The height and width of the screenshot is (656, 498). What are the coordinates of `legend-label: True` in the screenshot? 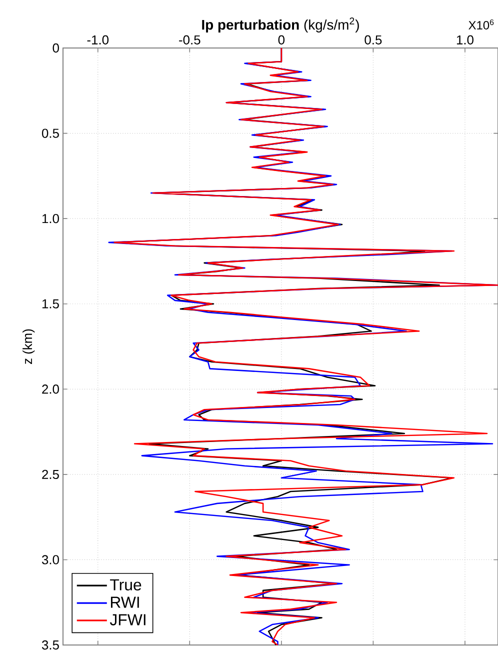 It's located at (126, 584).